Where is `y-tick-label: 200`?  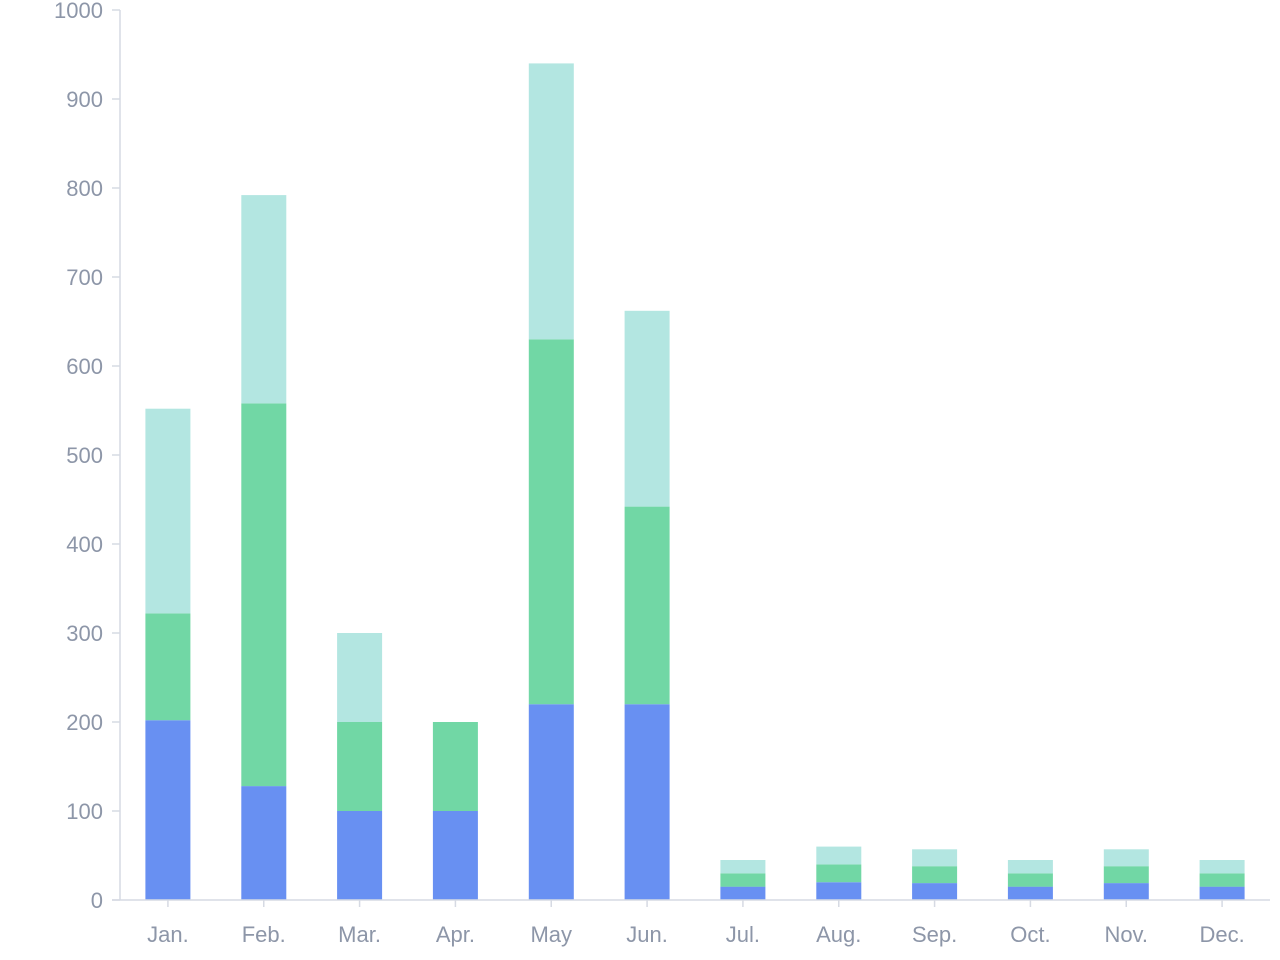
y-tick-label: 200 is located at coordinates (84, 722).